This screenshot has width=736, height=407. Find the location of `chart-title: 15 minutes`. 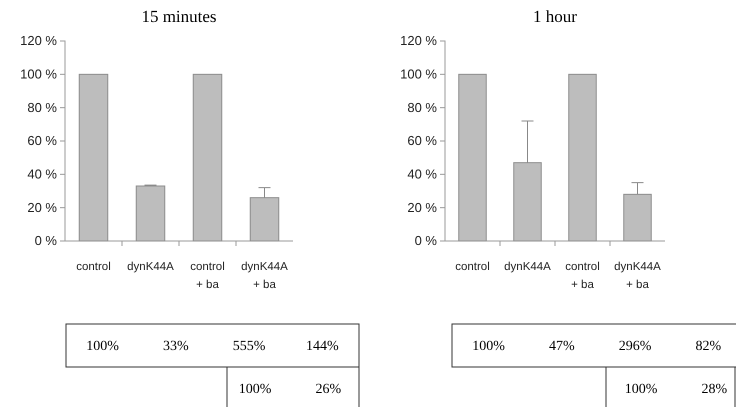

chart-title: 15 minutes is located at coordinates (179, 16).